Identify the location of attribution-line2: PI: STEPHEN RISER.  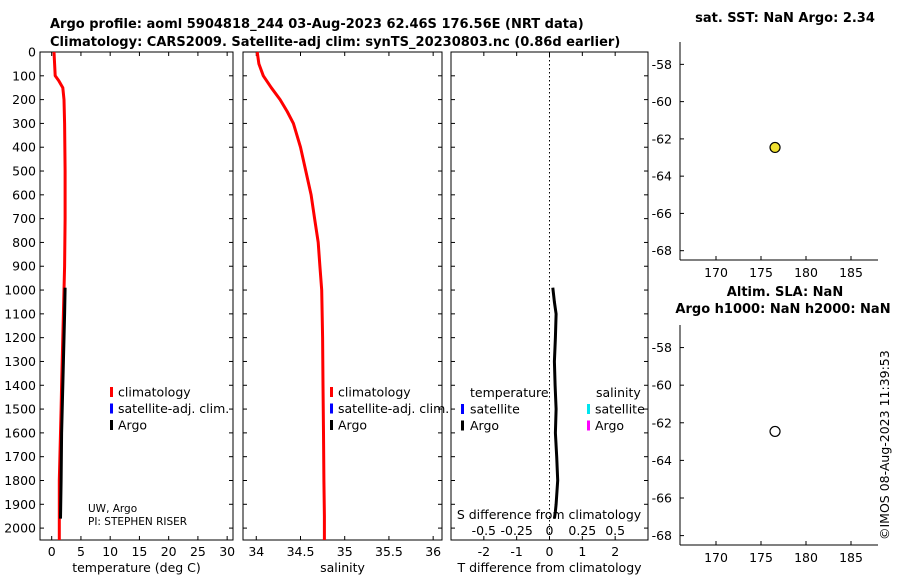
(137, 522).